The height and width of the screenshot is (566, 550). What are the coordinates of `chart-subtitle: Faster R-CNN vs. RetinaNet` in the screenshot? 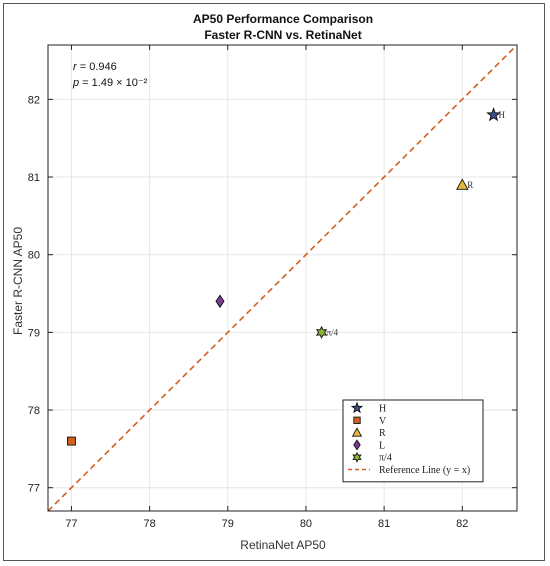 It's located at (282, 35).